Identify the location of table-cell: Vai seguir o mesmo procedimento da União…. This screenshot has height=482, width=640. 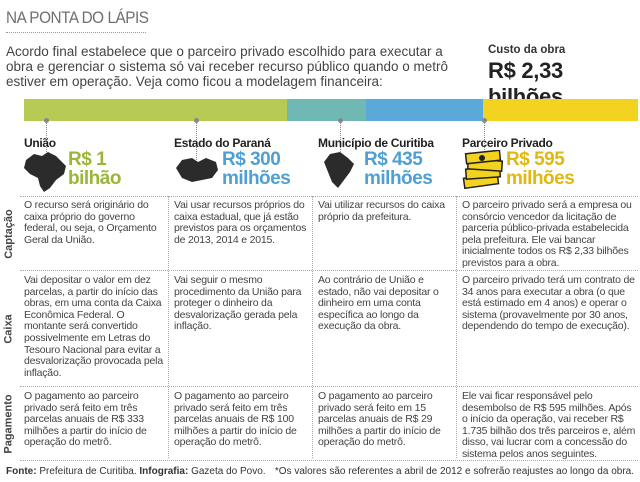
(238, 303).